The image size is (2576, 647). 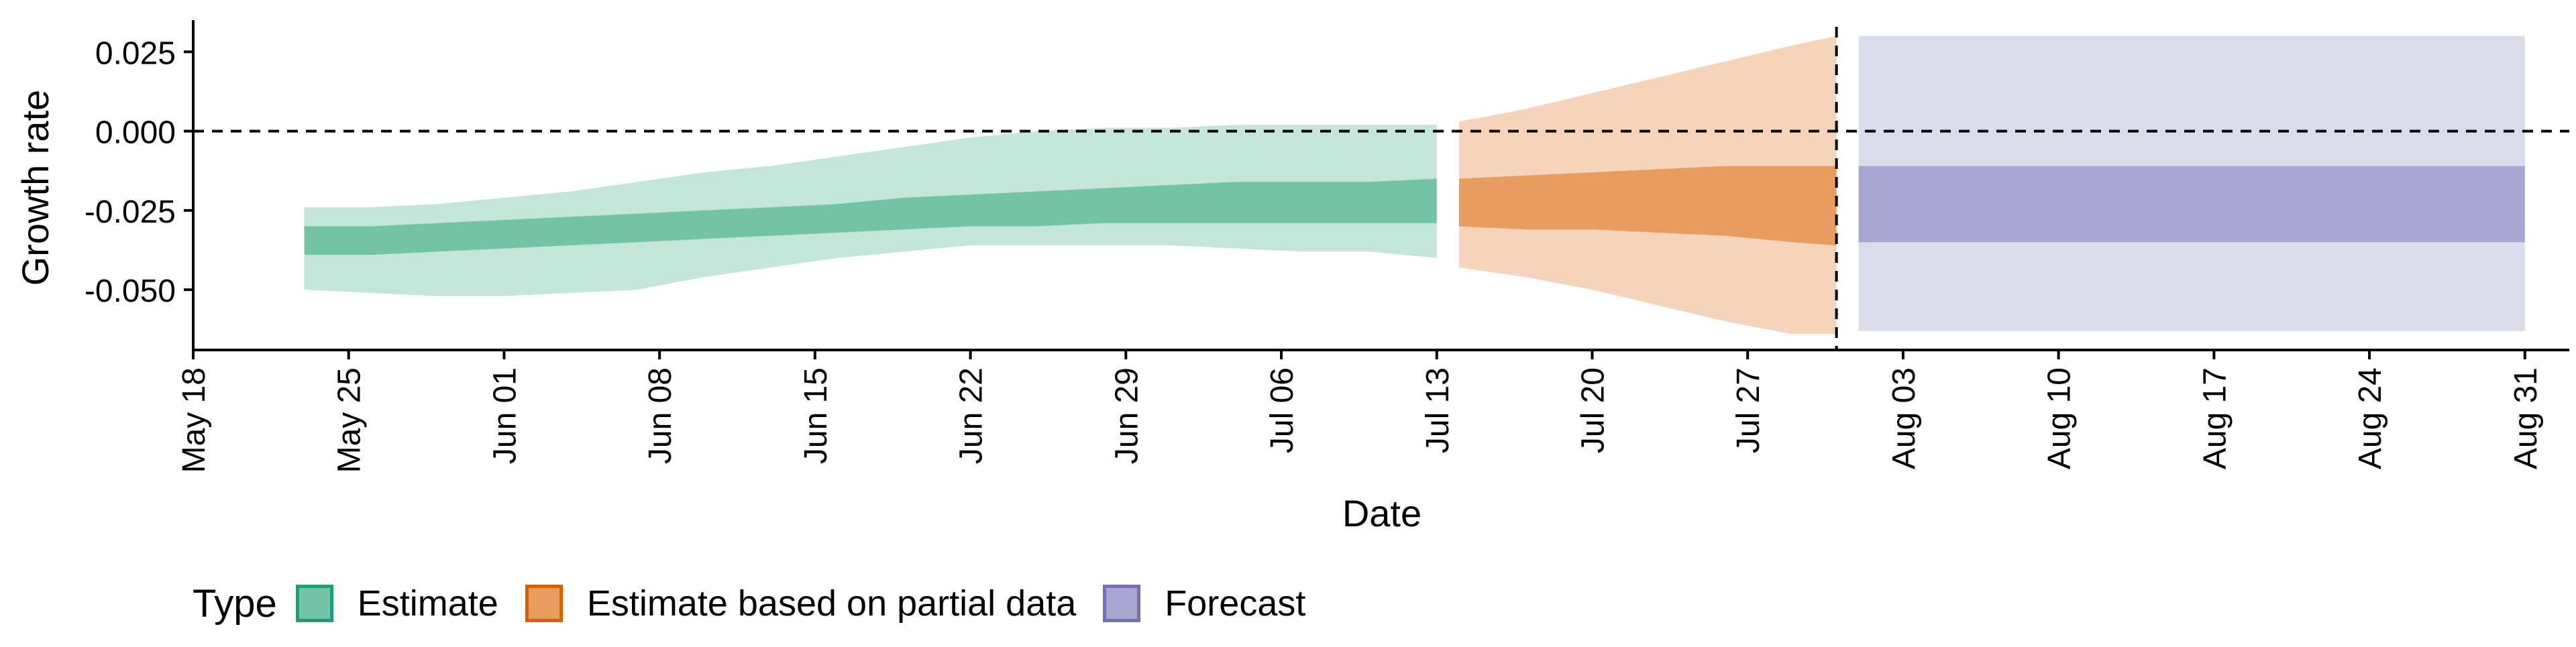 I want to click on x-tick-label: May 18, so click(x=194, y=420).